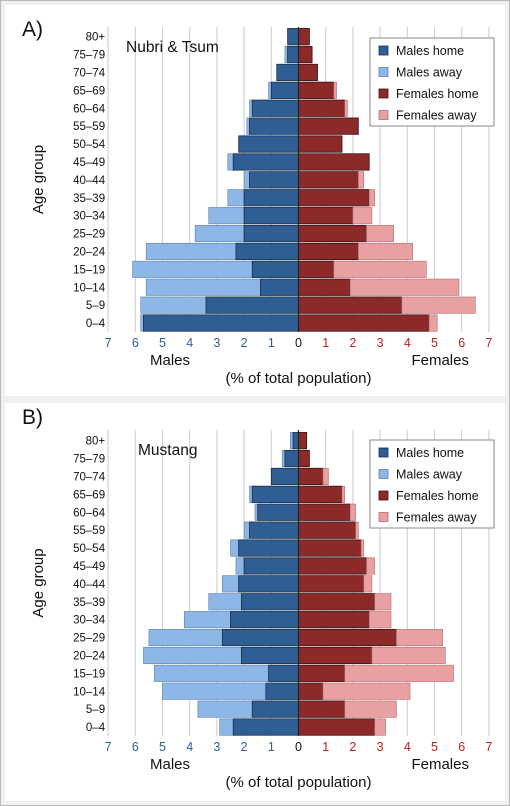 Image resolution: width=510 pixels, height=806 pixels. I want to click on x-tick-label: 7, so click(108, 747).